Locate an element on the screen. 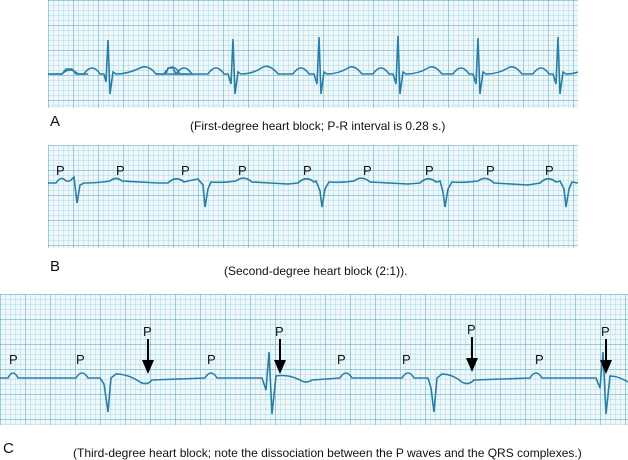  strip-label-a: A is located at coordinates (55, 121).